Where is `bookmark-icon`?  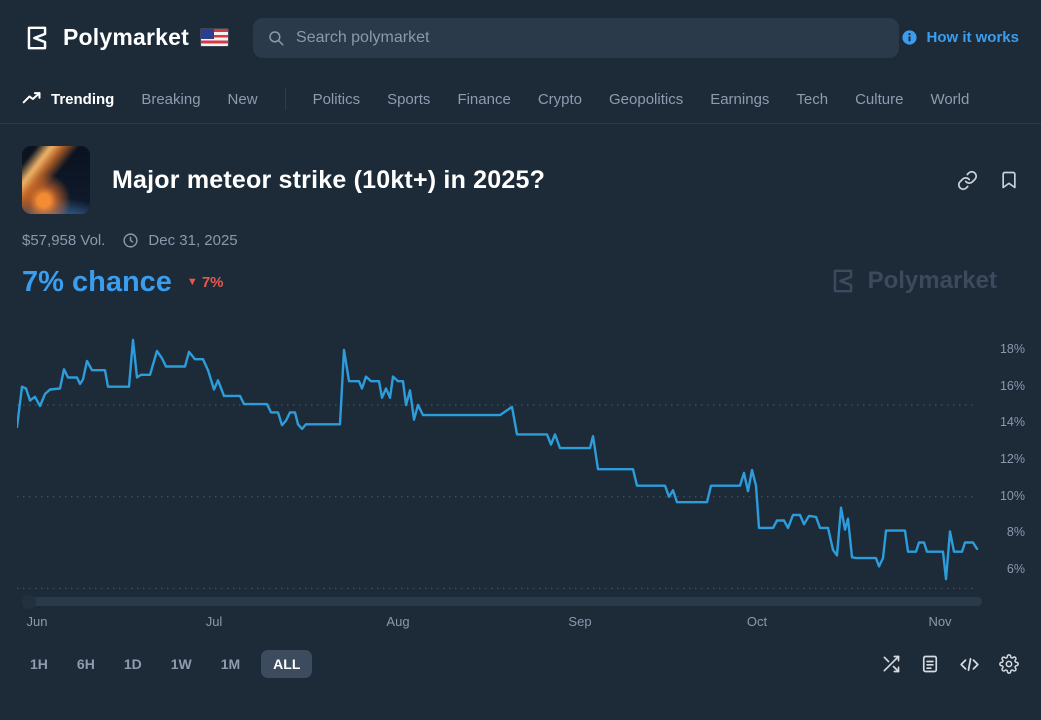
bookmark-icon is located at coordinates (1009, 180).